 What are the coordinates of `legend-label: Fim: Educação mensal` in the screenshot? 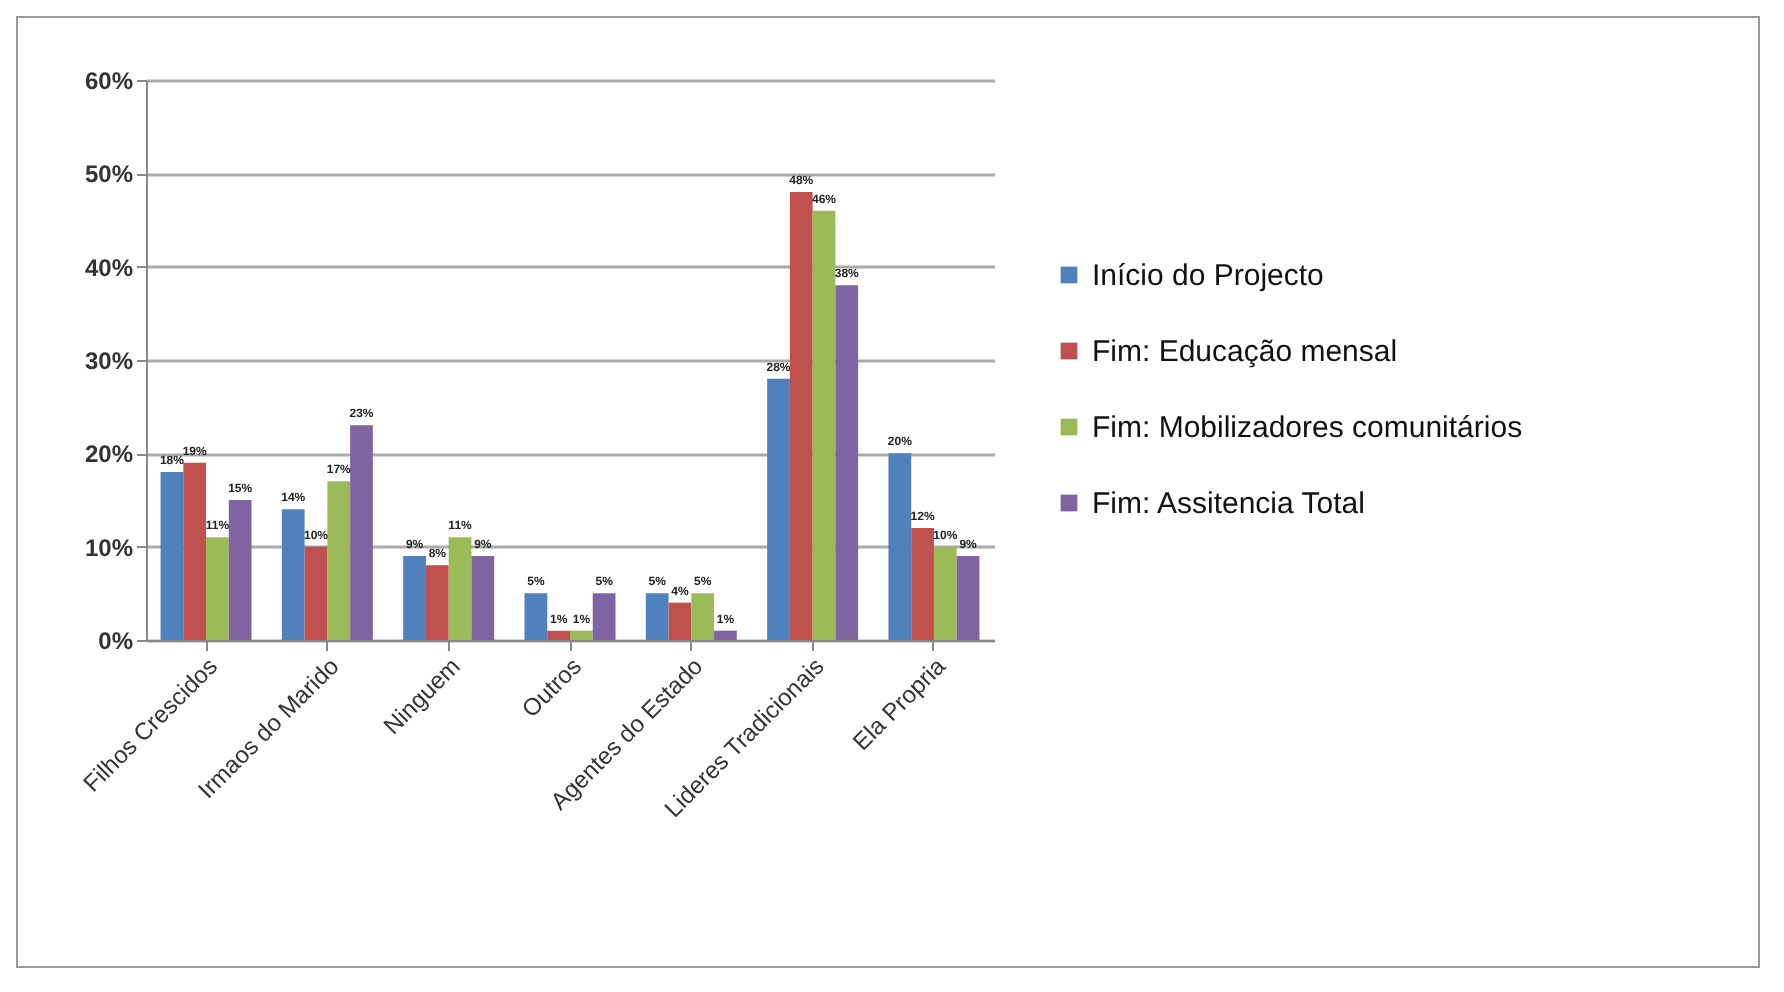 It's located at (1245, 352).